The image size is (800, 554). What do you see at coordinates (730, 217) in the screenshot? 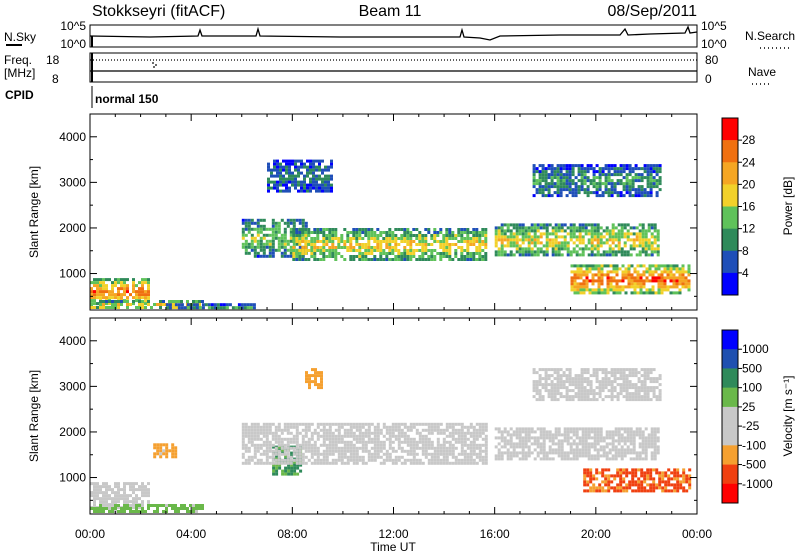
I see `colorbar-swatch` at bounding box center [730, 217].